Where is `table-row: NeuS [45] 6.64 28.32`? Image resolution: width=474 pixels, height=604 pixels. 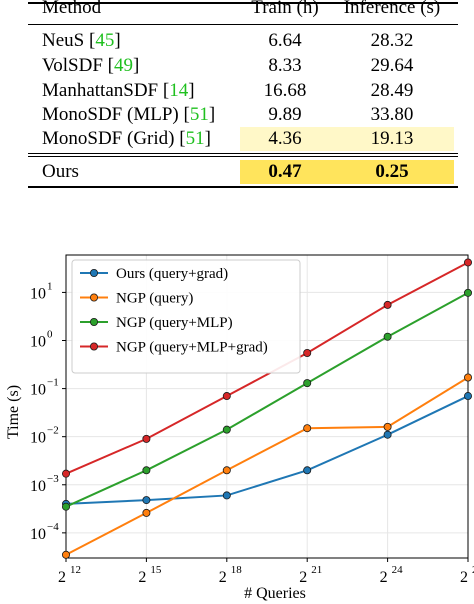 table-row: NeuS [45] 6.64 28.32 is located at coordinates (243, 41).